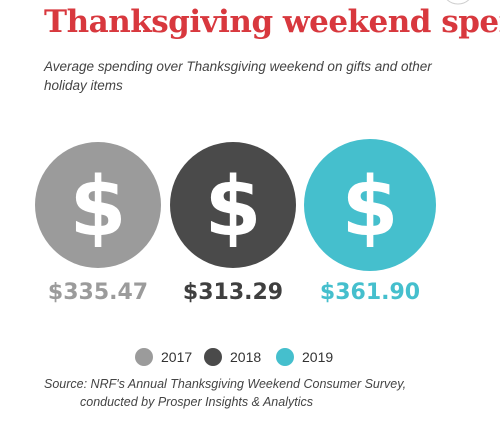 The image size is (500, 430). What do you see at coordinates (272, 22) in the screenshot?
I see `chart-title: Thanksgiving weekend spending` at bounding box center [272, 22].